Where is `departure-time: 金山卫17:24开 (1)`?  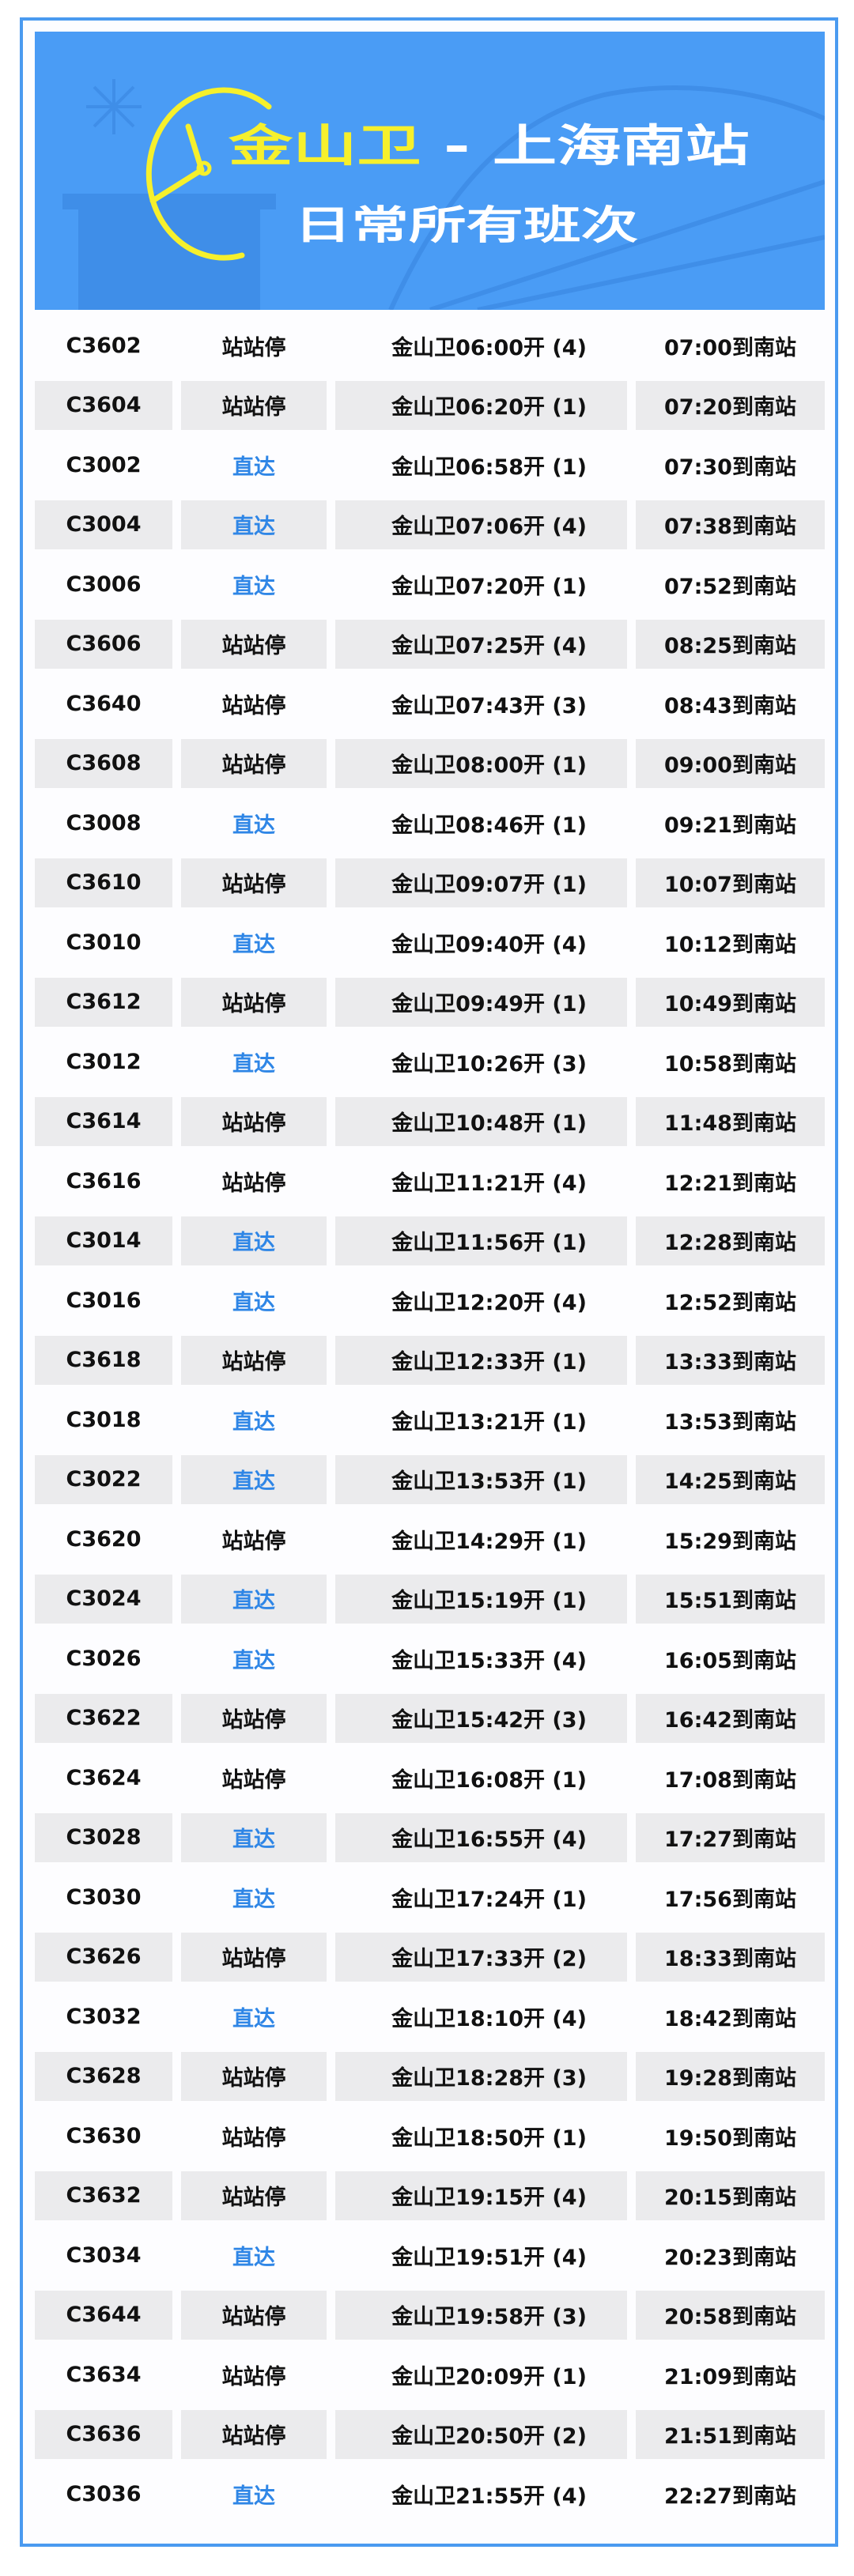
departure-time: 金山卫17:24开 (1) is located at coordinates (489, 1899).